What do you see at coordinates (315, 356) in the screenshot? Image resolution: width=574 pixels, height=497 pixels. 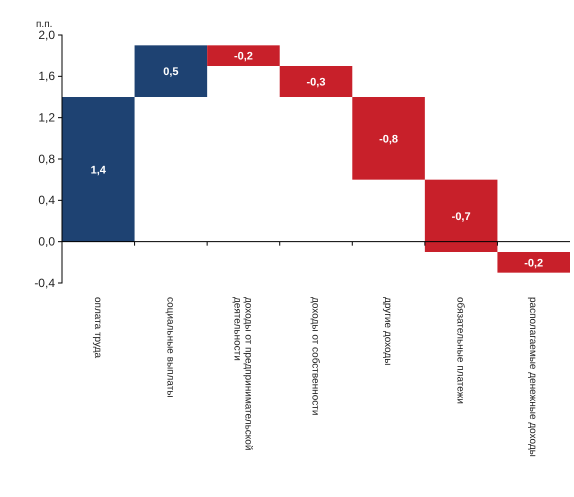 I see `x-tick-label: доходы от собственности` at bounding box center [315, 356].